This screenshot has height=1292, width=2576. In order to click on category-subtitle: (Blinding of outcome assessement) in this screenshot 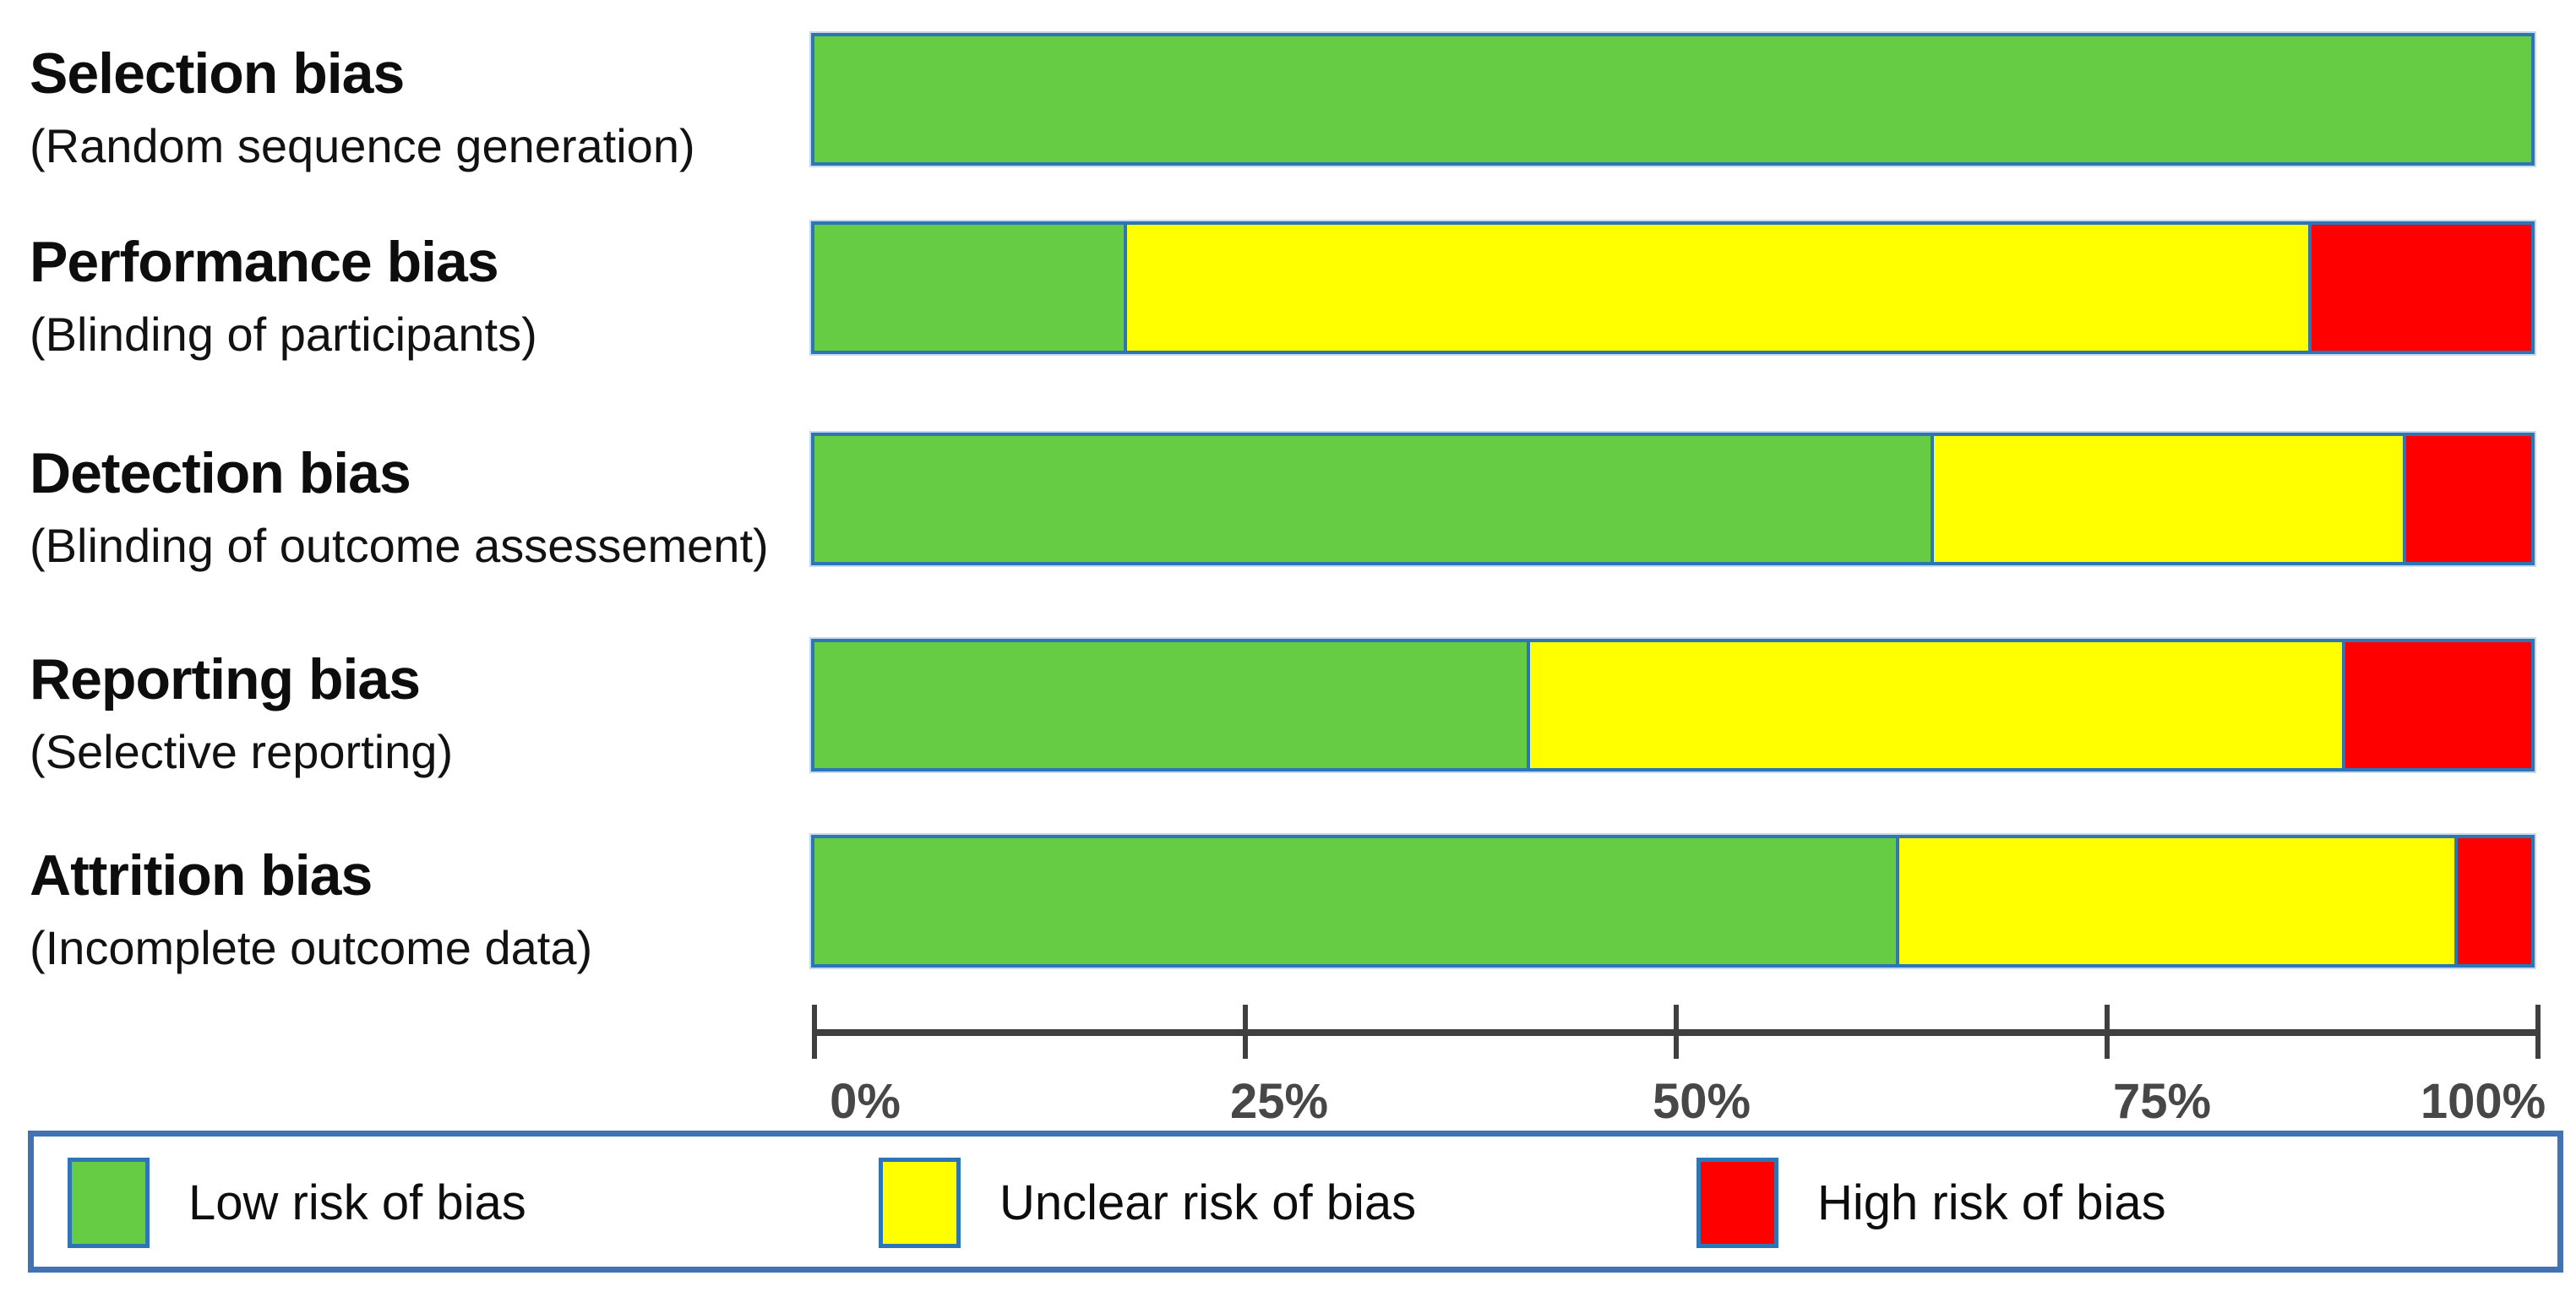, I will do `click(399, 545)`.